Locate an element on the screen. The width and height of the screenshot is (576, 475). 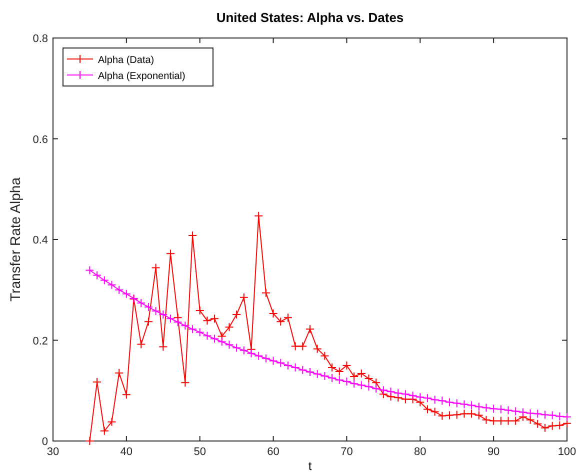
chart-title: United States: Alpha vs. Dates is located at coordinates (310, 17).